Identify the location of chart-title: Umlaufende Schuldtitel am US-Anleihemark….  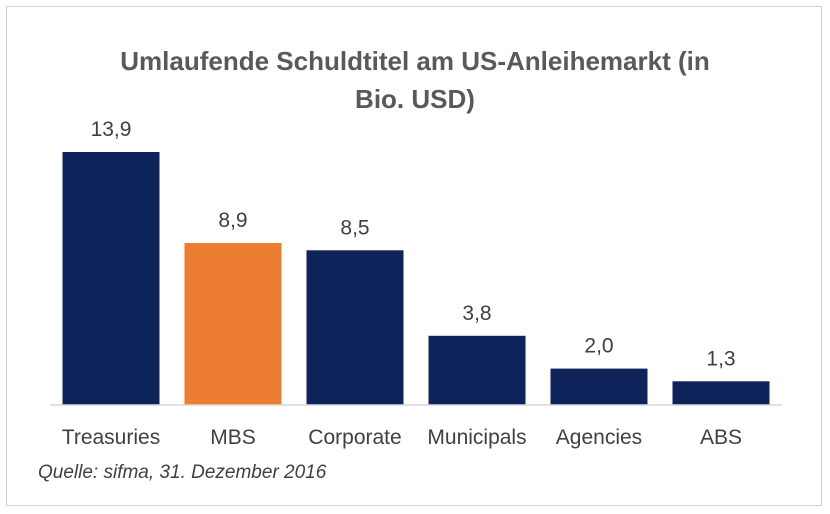
(415, 80).